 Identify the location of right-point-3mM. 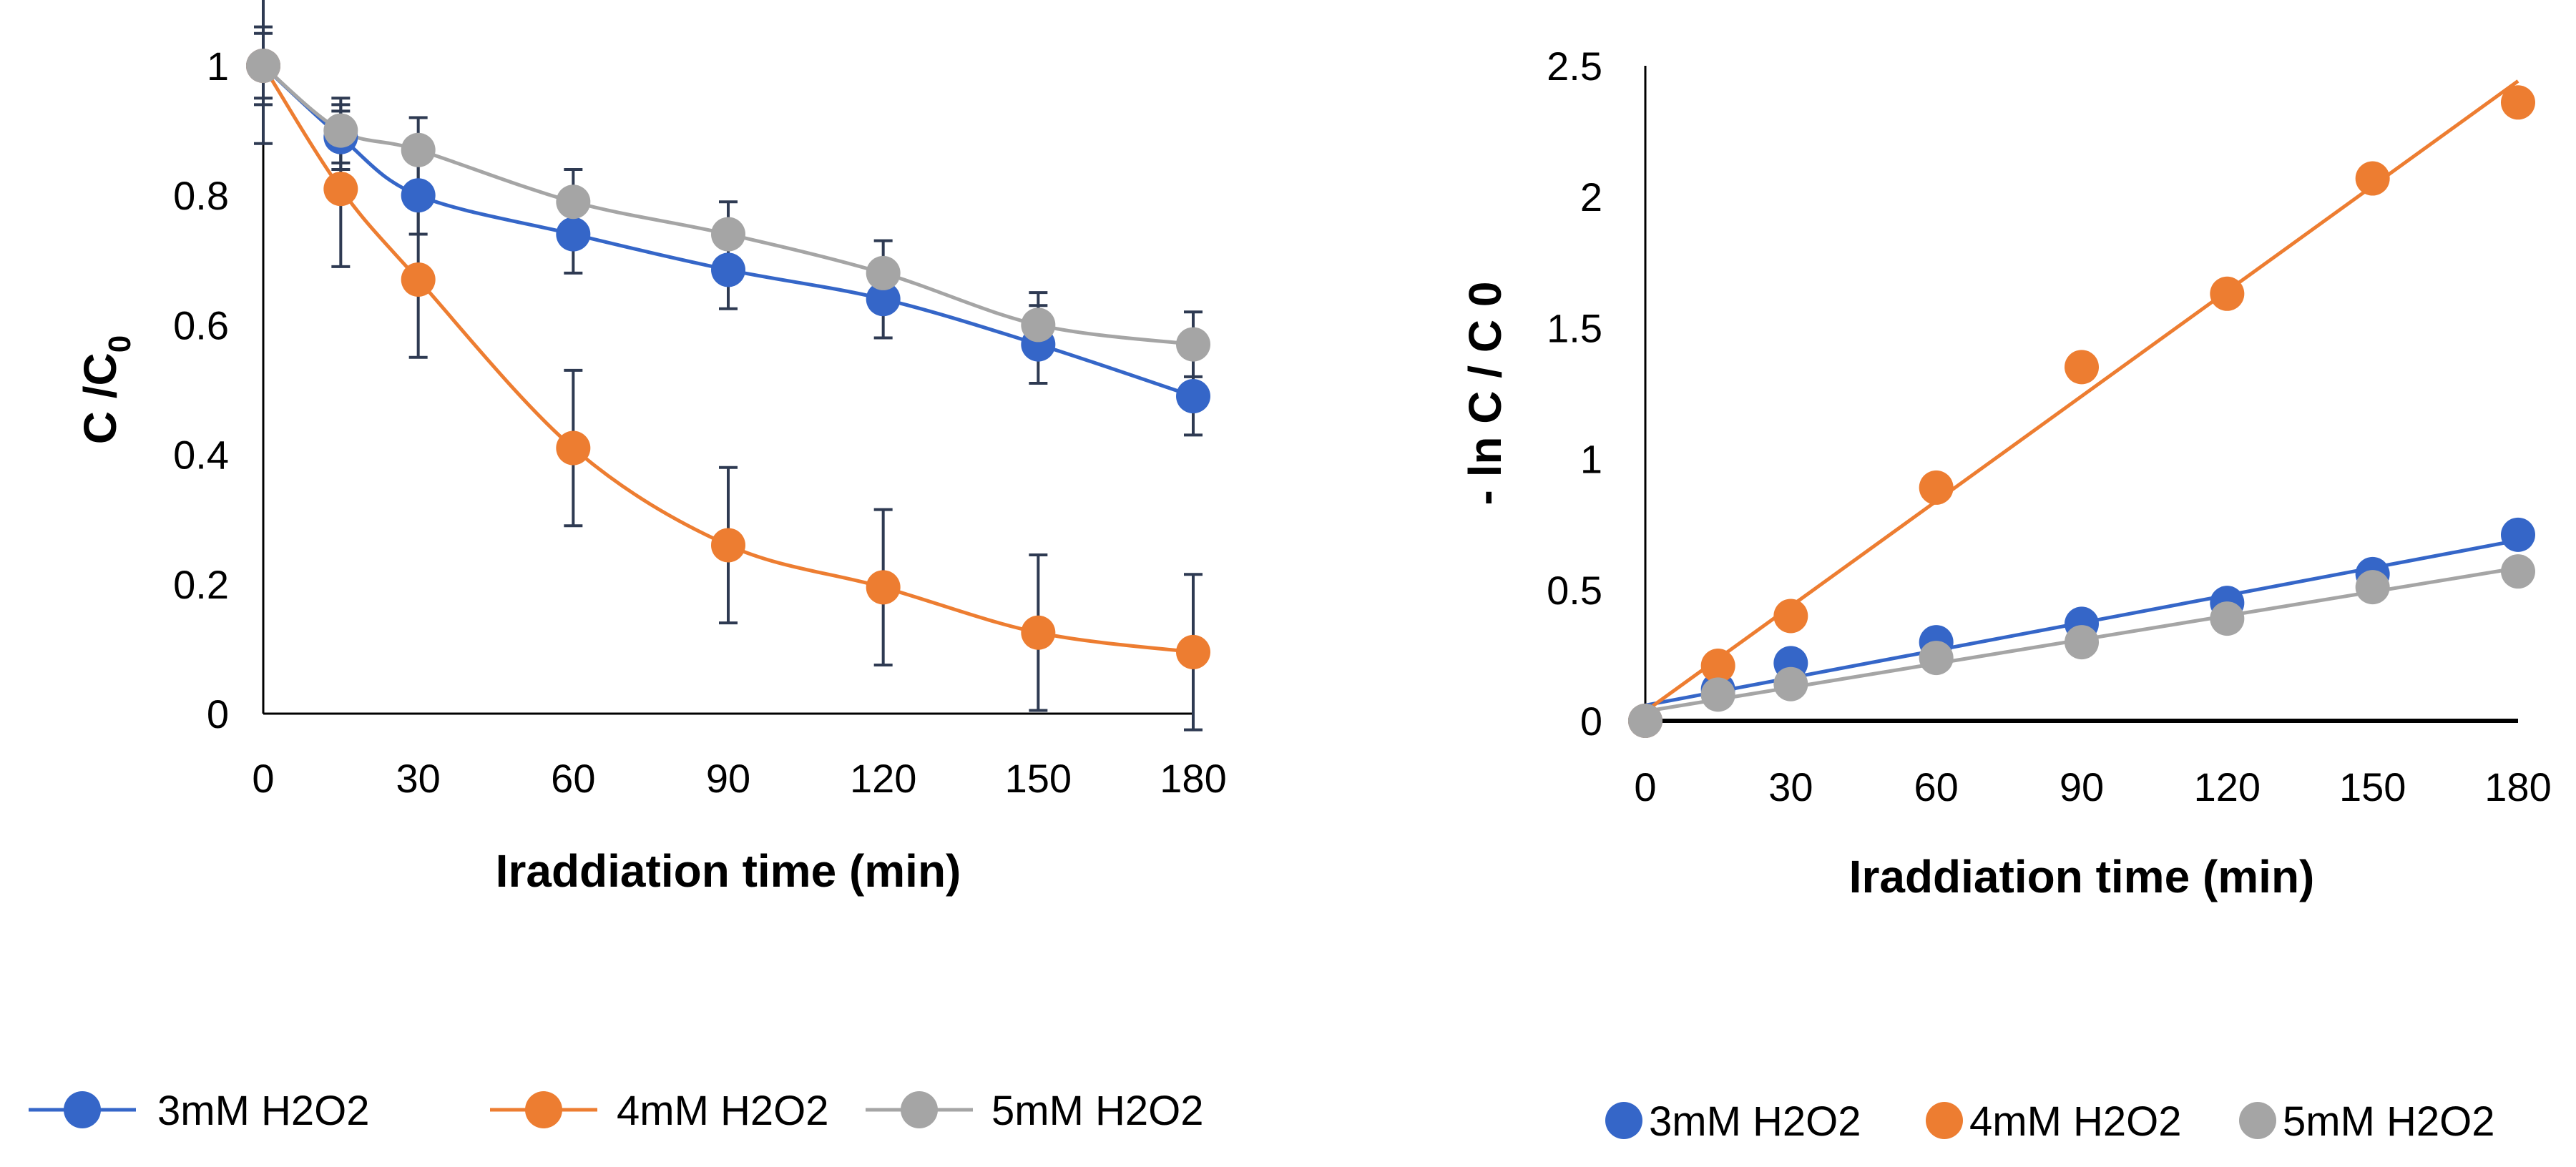
(2518, 534).